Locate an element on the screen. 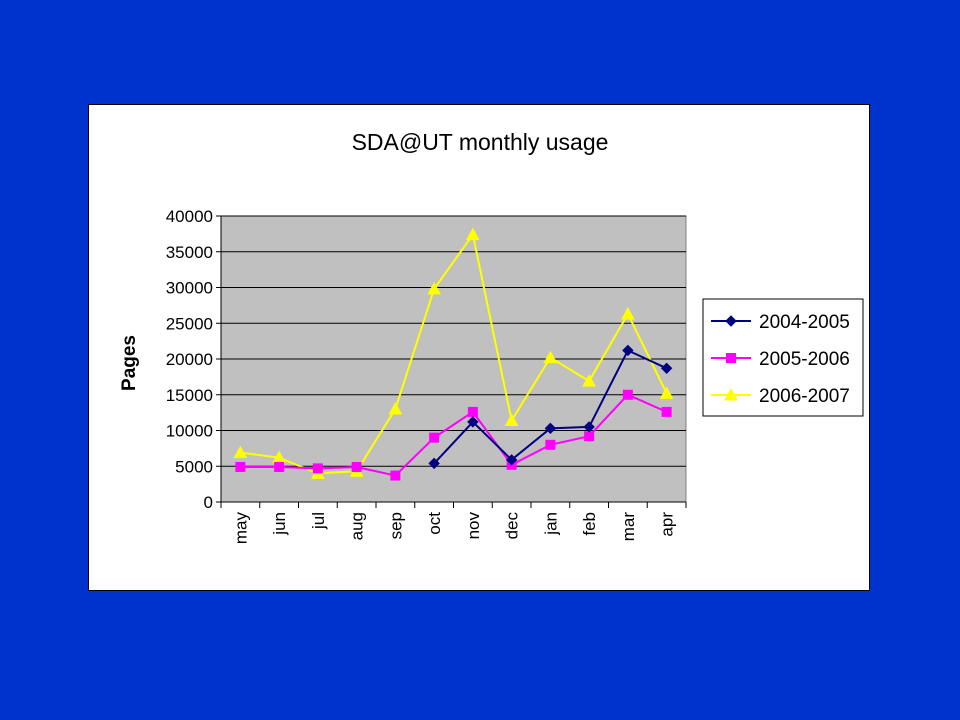 The image size is (960, 720). y-tick-label: 25000 is located at coordinates (189, 323).